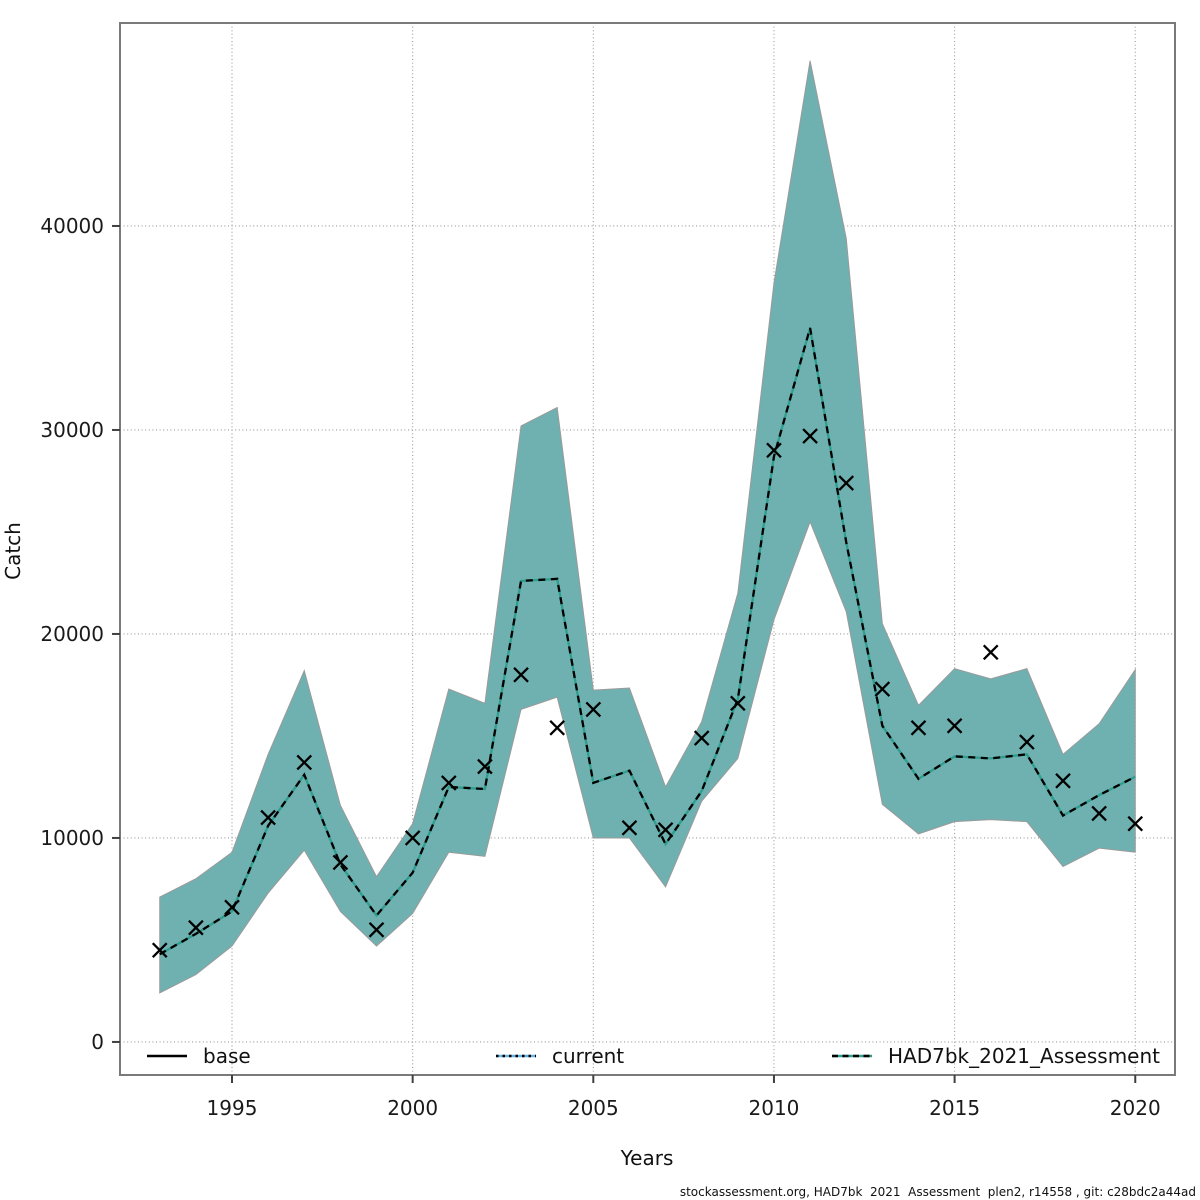  Describe the element at coordinates (1135, 1108) in the screenshot. I see `x-tick-label: 2020` at that location.